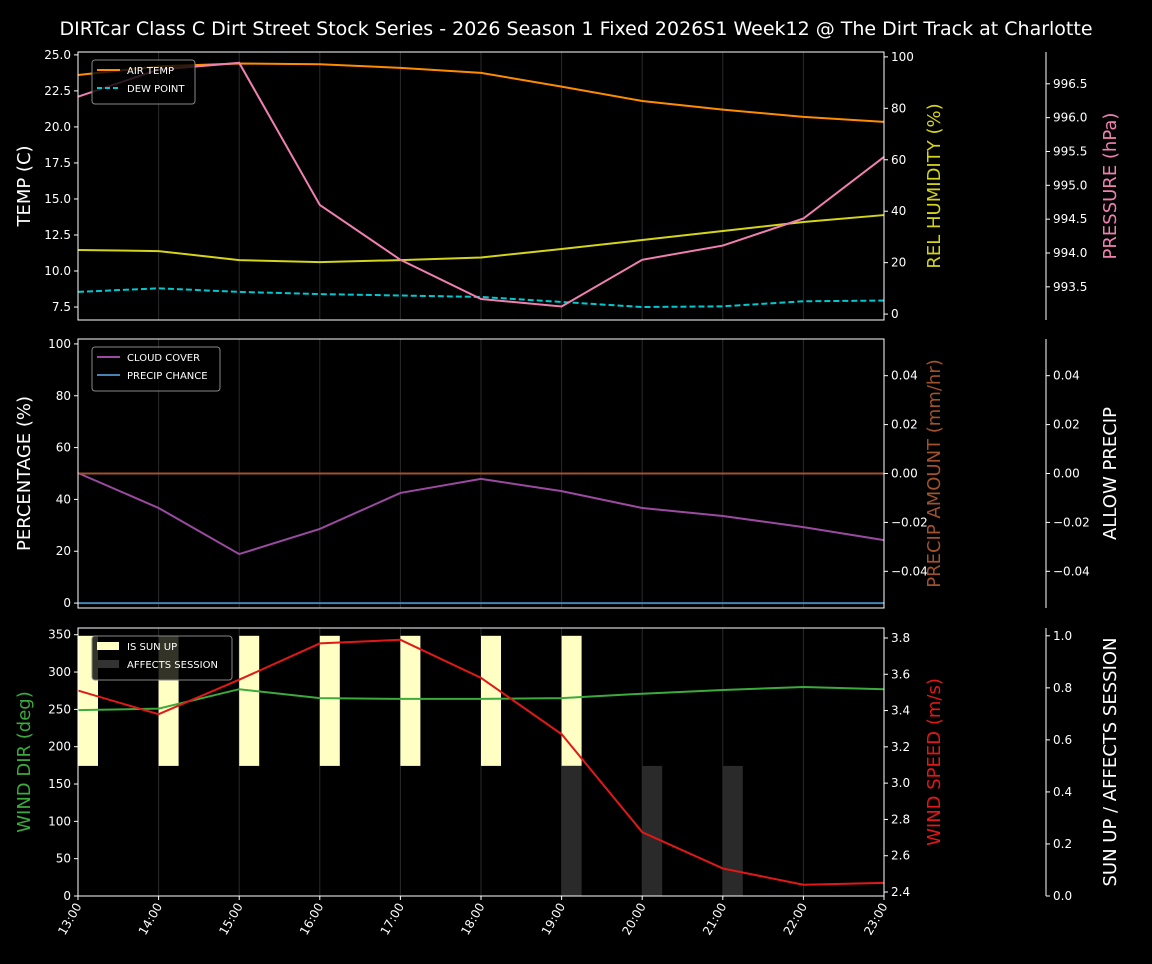 This screenshot has width=1152, height=964. Describe the element at coordinates (934, 185) in the screenshot. I see `axis-label-right: REL HUMIDITY (%)` at that location.